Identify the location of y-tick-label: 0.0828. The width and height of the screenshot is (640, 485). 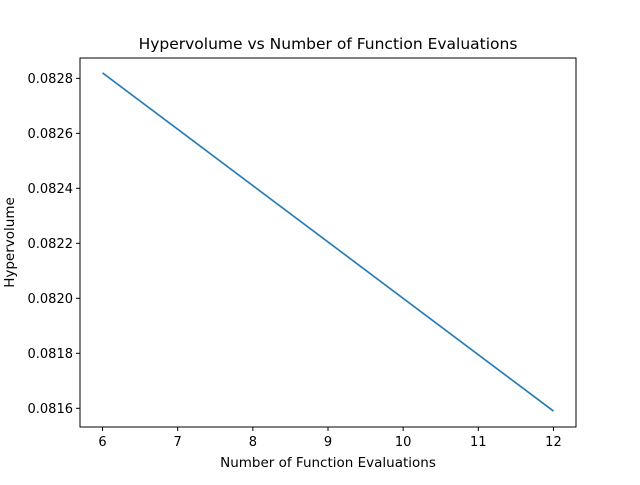
(51, 79).